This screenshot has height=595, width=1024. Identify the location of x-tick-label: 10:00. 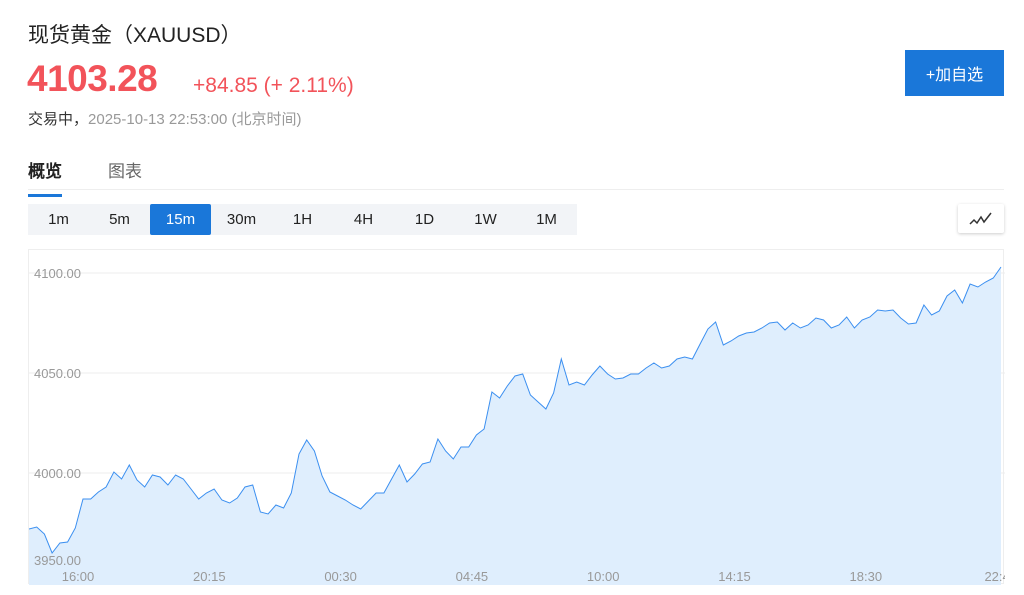
(603, 576).